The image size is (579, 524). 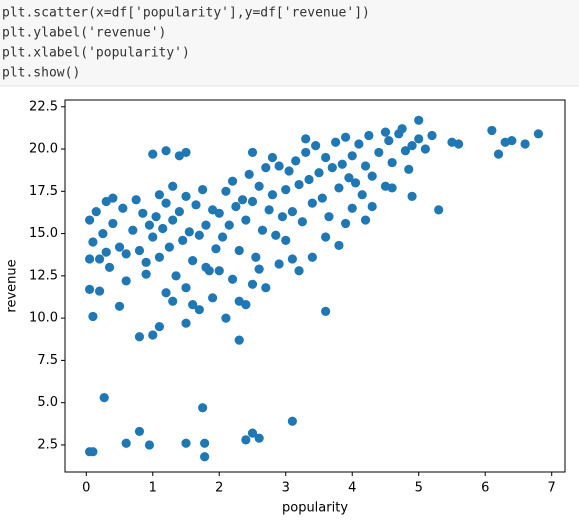 I want to click on x-tick-label: 7, so click(x=552, y=488).